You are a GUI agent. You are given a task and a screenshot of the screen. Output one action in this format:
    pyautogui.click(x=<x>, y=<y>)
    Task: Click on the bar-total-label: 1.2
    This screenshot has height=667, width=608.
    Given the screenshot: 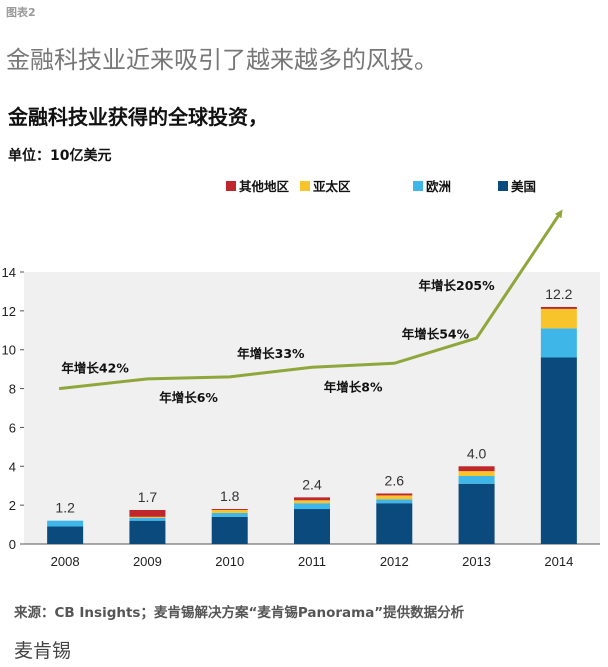 What is the action you would take?
    pyautogui.click(x=65, y=508)
    